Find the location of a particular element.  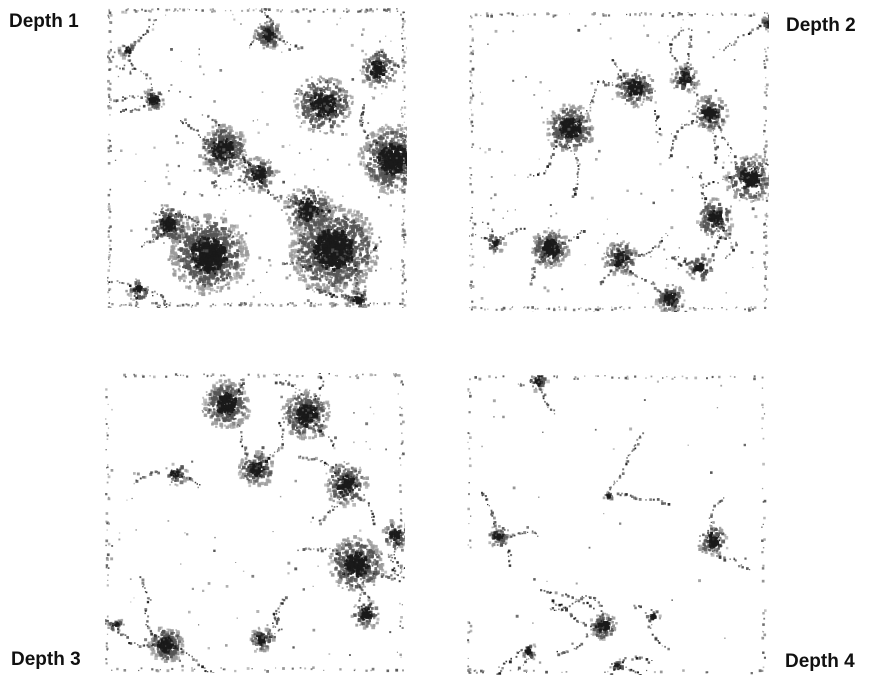

panel-label-depth-4: Depth 4 is located at coordinates (820, 661).